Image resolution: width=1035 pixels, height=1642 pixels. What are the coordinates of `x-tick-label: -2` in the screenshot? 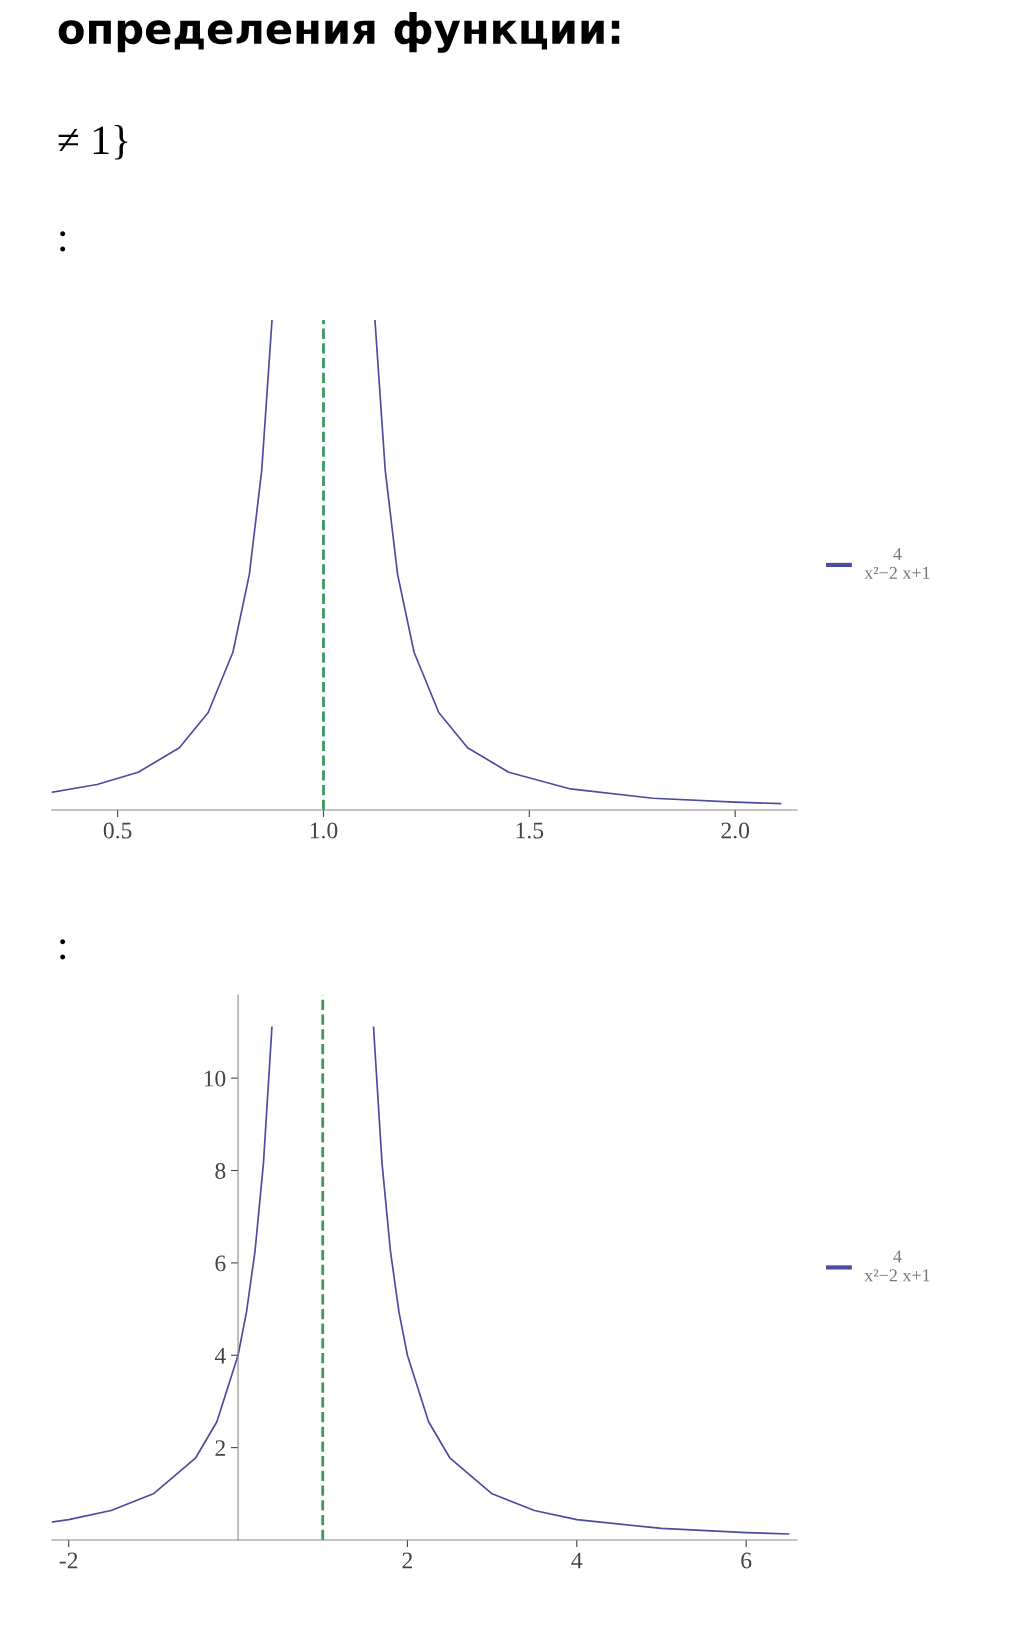 It's located at (68, 1560).